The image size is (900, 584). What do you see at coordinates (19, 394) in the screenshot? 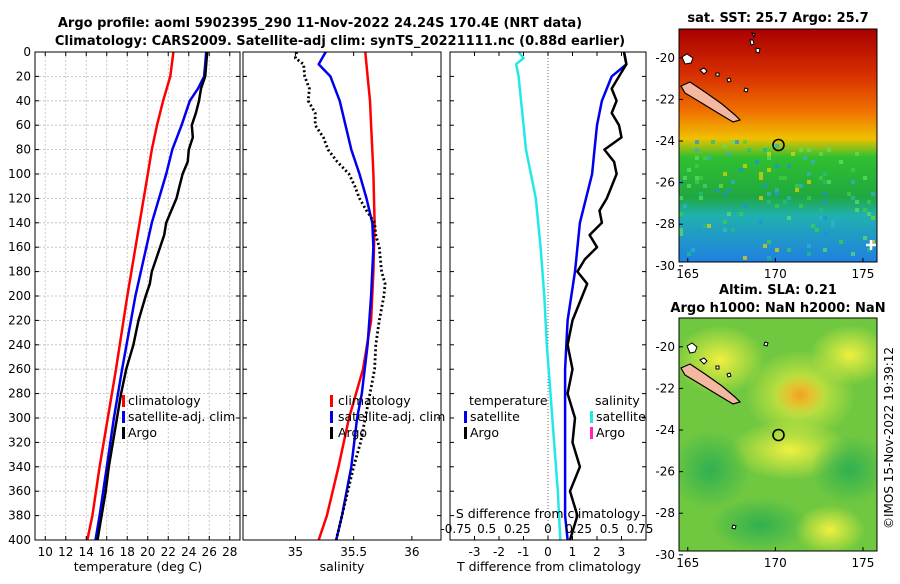
I see `y-tick-label: 280` at bounding box center [19, 394].